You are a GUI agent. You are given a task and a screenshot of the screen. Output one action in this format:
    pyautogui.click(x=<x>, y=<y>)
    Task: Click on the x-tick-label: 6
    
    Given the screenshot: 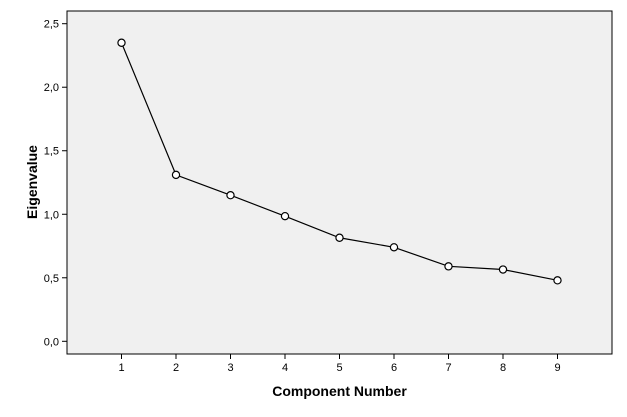 What is the action you would take?
    pyautogui.click(x=394, y=368)
    